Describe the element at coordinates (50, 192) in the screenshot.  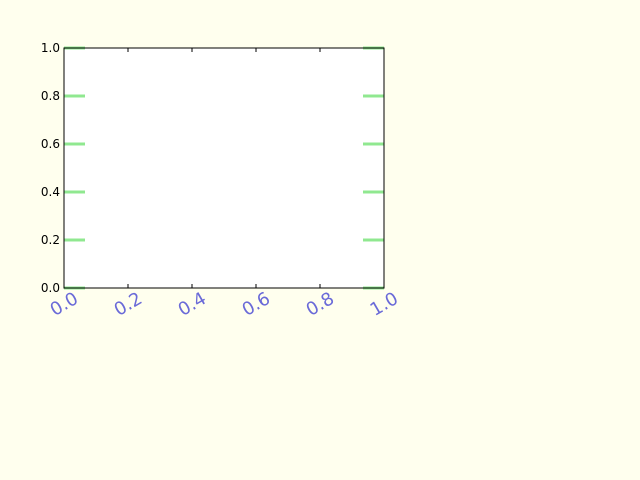
I see `y-tick-label: 0.4` at that location.